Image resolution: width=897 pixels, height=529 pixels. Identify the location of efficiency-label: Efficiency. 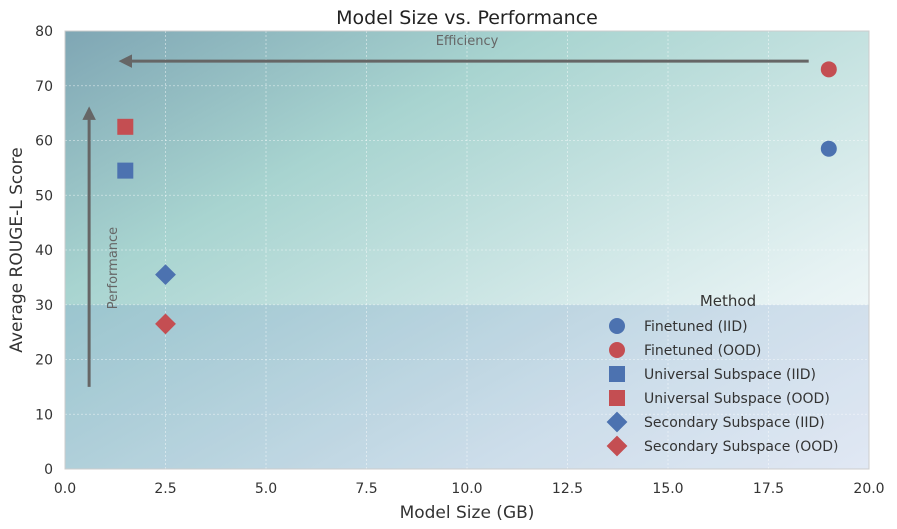
(467, 41).